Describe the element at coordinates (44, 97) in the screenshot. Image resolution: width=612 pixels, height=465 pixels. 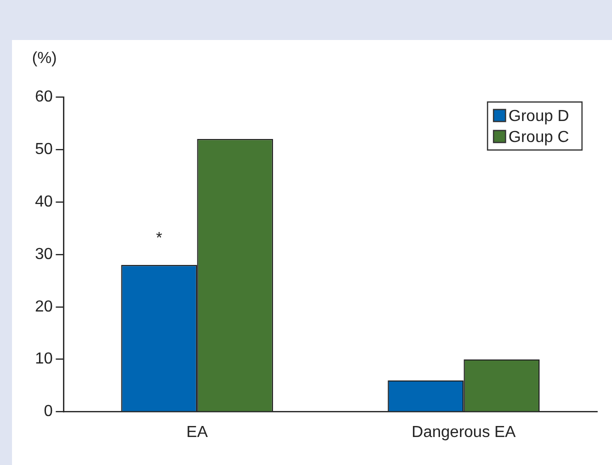
I see `y-tick-label: 60` at that location.